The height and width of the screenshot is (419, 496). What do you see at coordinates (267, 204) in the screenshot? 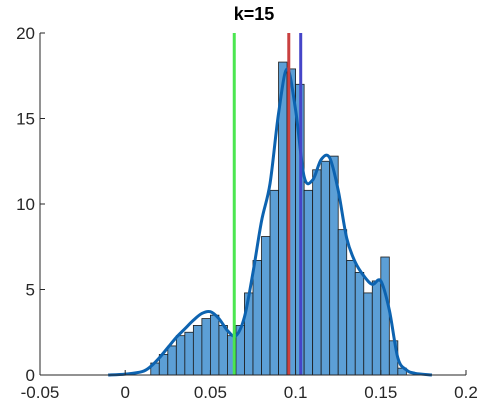
I see `reference-lines` at bounding box center [267, 204].